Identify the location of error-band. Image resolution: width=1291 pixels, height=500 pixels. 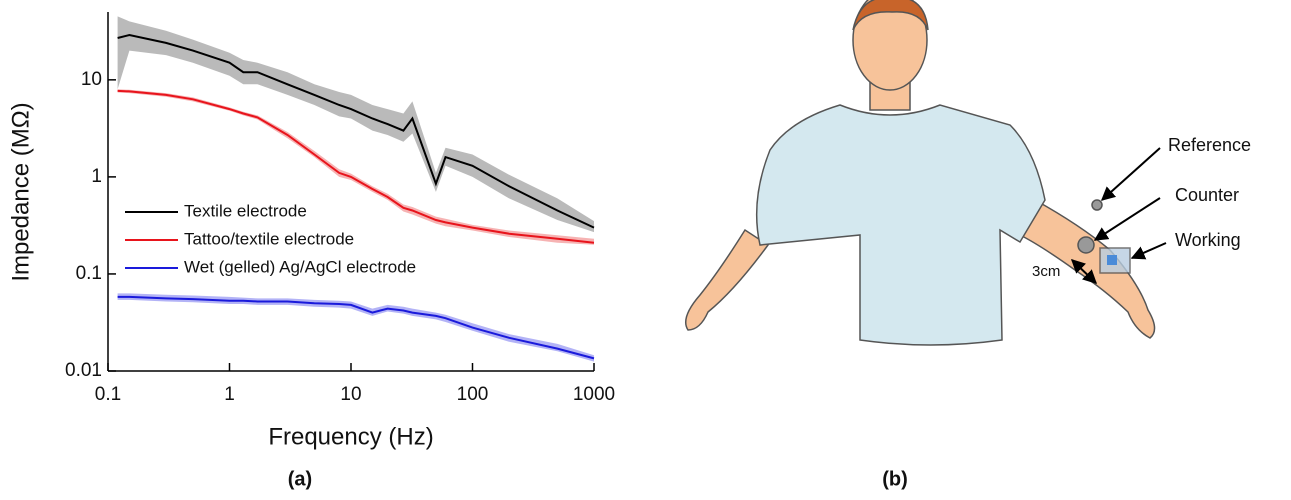
(355, 327).